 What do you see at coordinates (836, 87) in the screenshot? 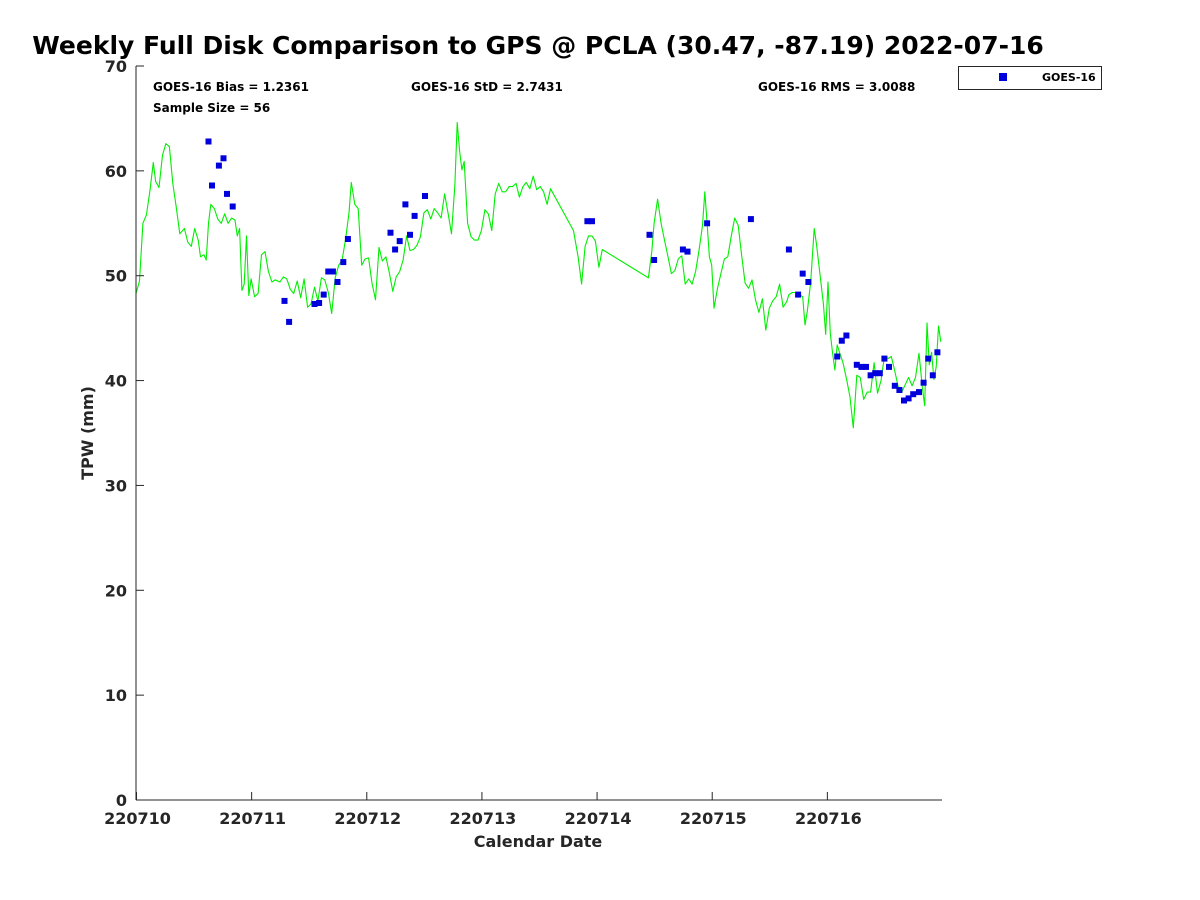
I see `rms-stat: GOES-16 RMS = 3.0088` at bounding box center [836, 87].